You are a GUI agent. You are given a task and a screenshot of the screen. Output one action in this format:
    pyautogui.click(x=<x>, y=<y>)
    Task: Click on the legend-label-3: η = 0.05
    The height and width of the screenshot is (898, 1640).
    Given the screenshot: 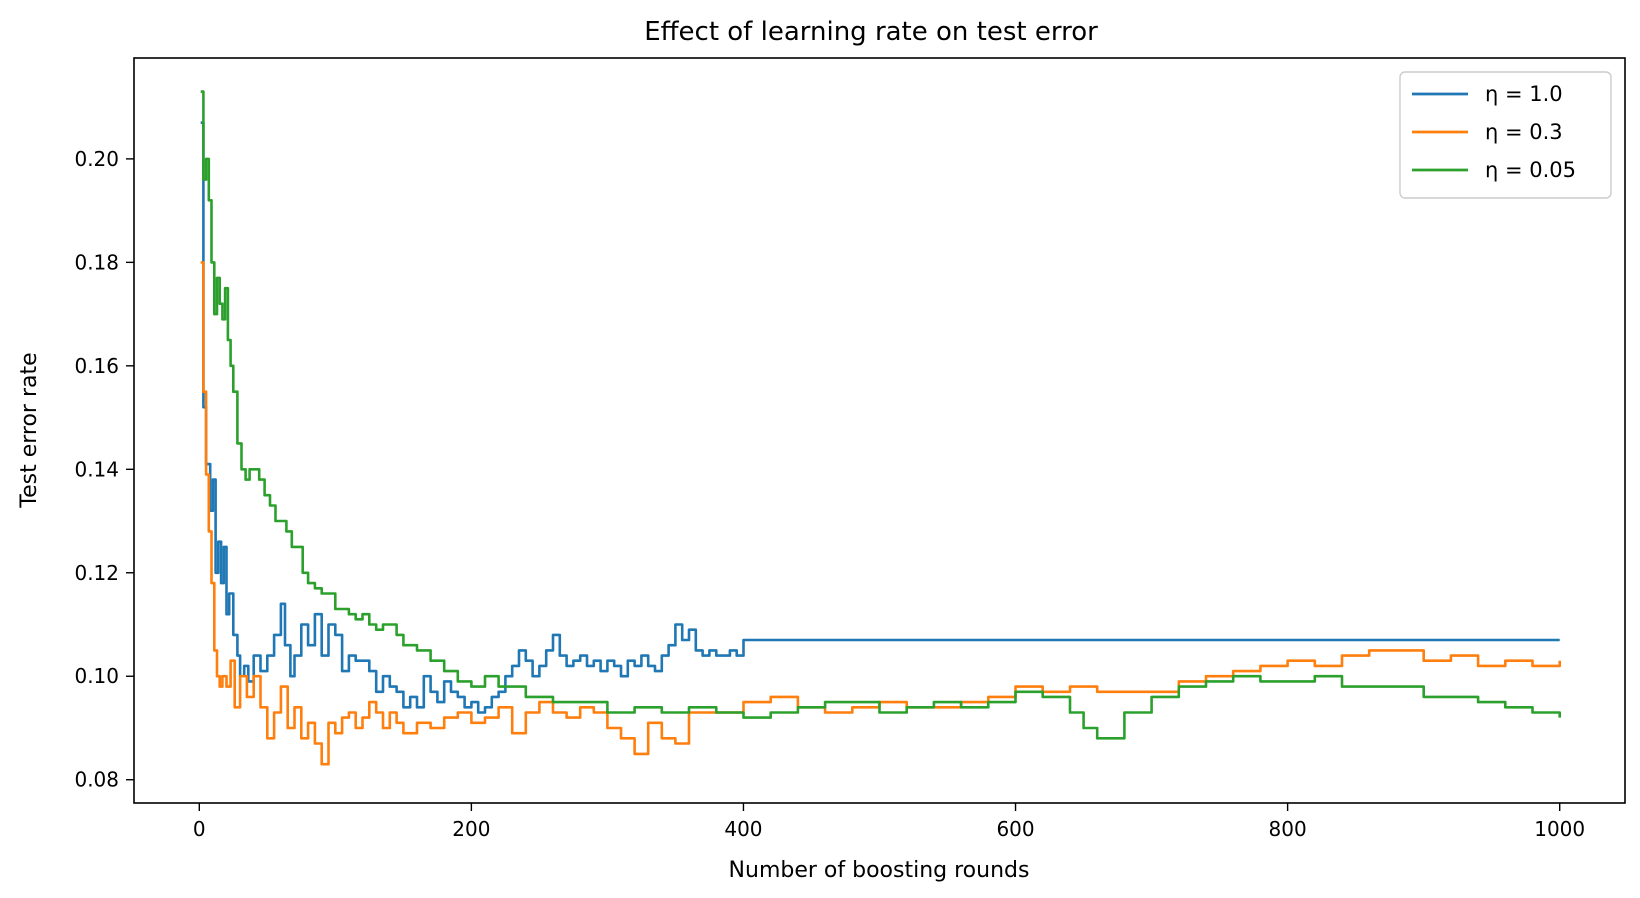 What is the action you would take?
    pyautogui.click(x=1530, y=170)
    